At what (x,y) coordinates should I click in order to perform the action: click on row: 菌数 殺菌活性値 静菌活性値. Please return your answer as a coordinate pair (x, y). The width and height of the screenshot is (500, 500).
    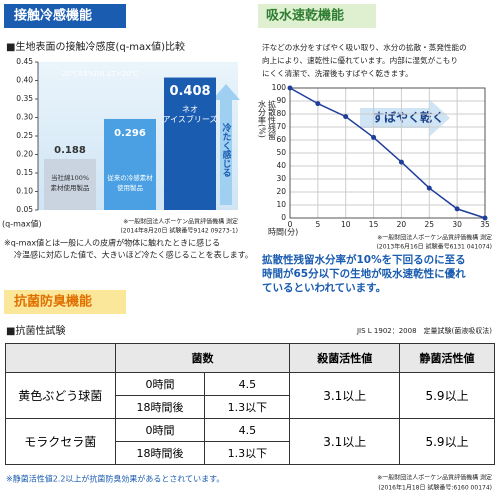
    Looking at the image, I should click on (250, 358).